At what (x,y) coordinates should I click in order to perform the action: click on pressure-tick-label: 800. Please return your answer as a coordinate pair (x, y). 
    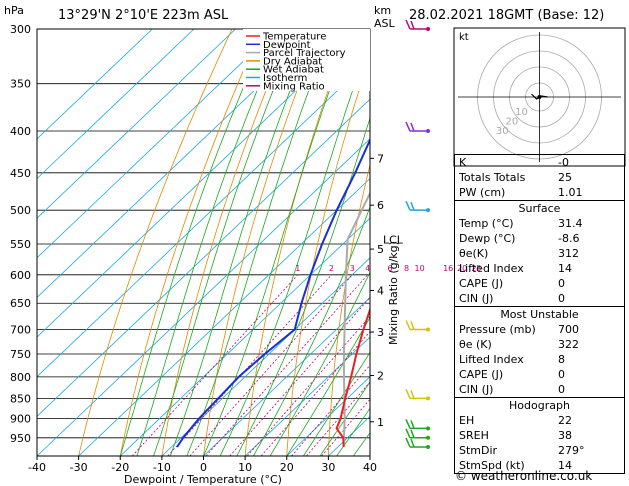
    Looking at the image, I should click on (20, 377).